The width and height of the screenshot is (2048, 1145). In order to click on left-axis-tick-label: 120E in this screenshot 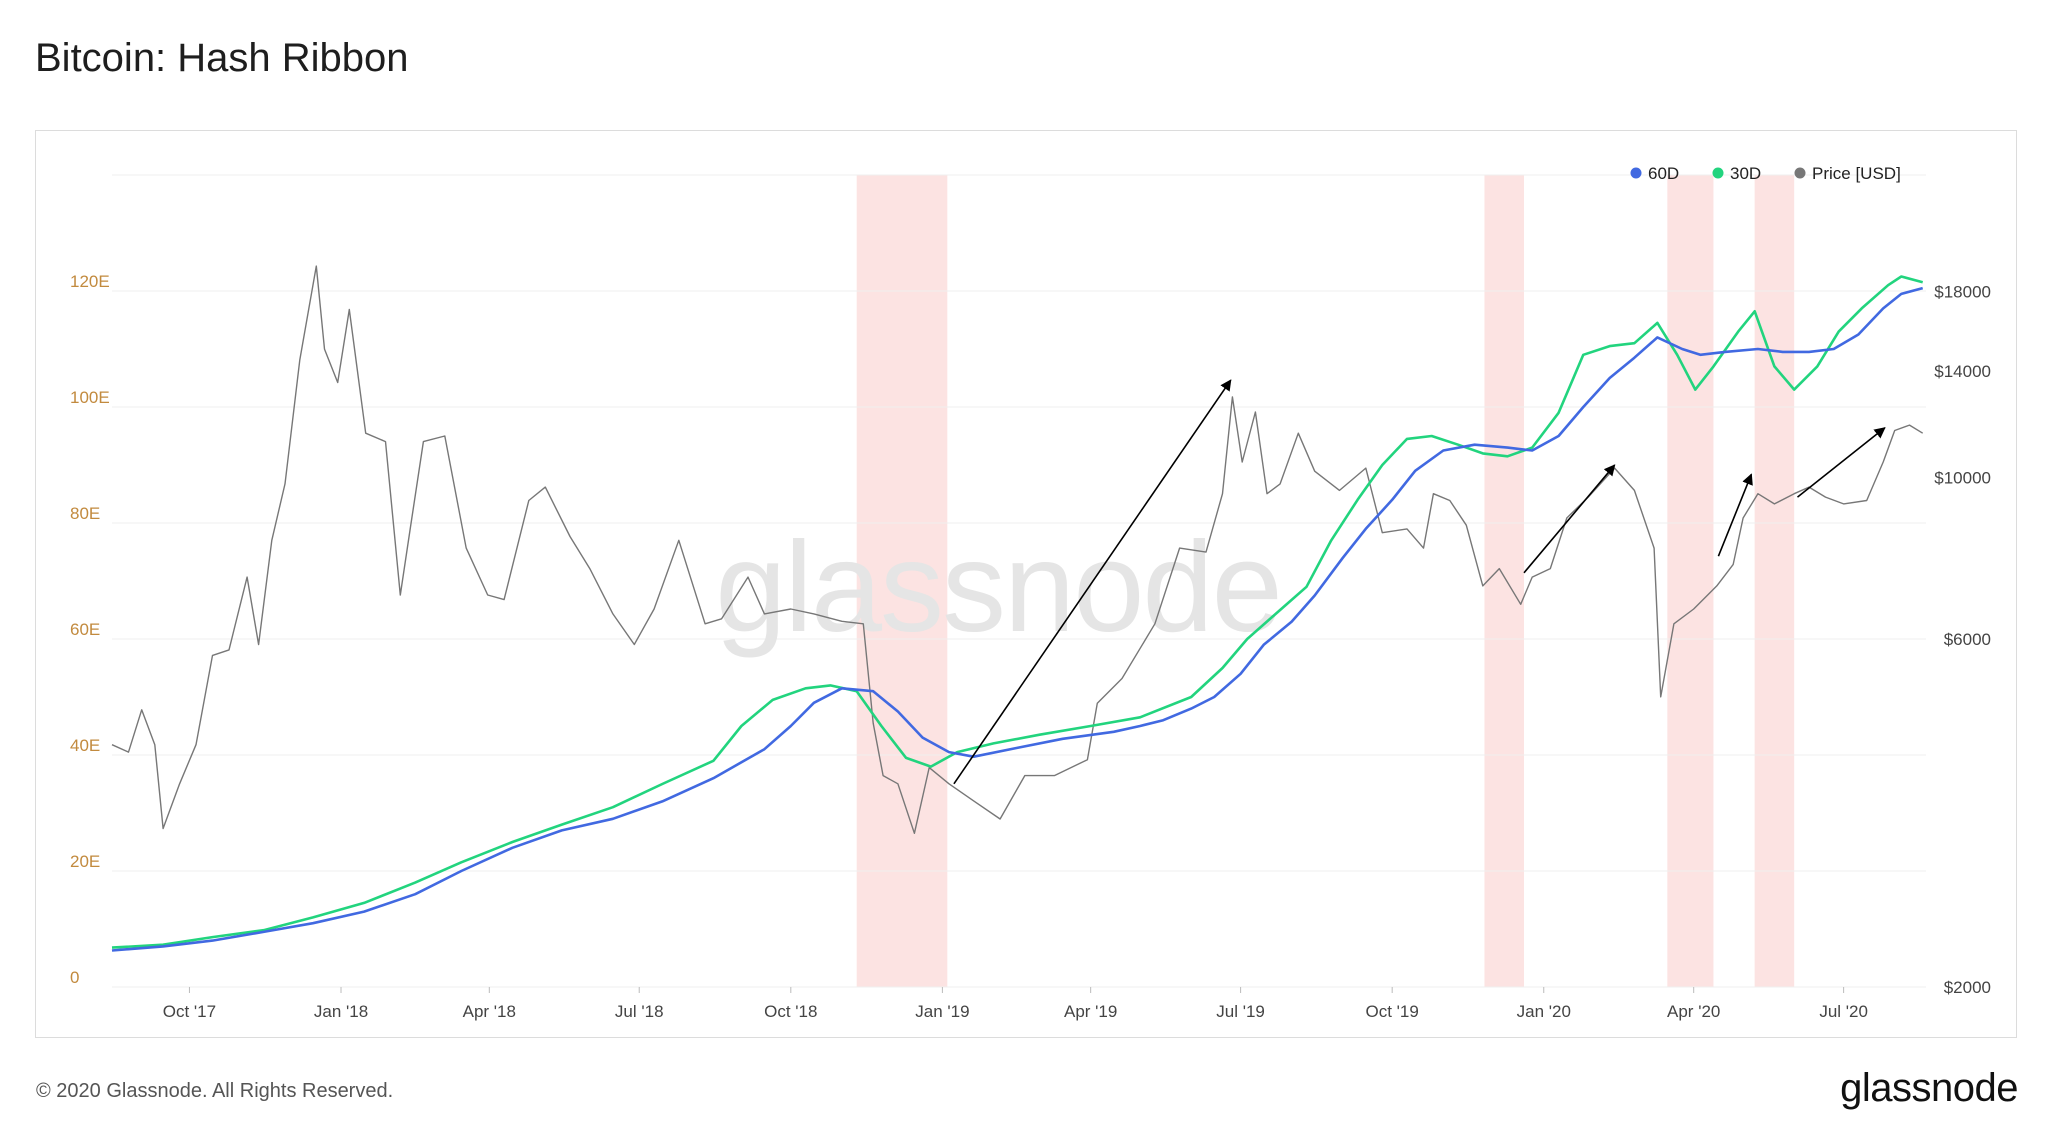, I will do `click(90, 281)`.